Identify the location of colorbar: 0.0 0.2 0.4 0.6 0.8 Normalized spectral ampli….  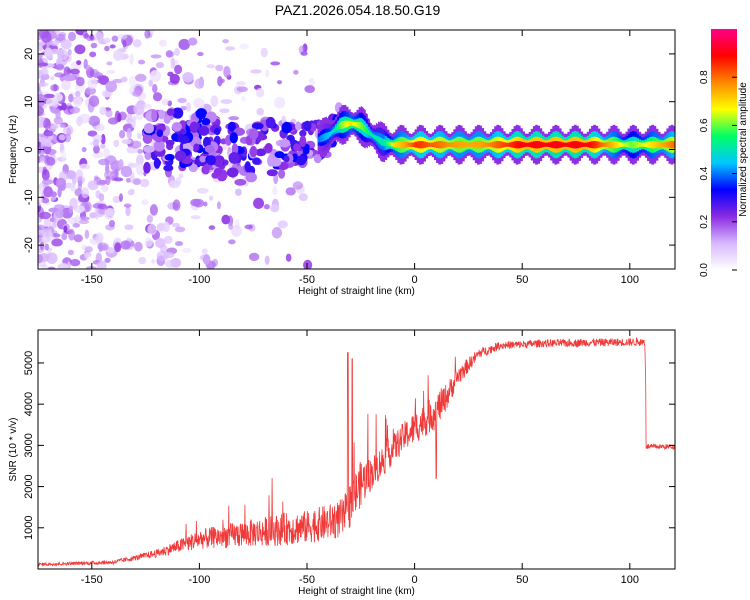
(724, 153).